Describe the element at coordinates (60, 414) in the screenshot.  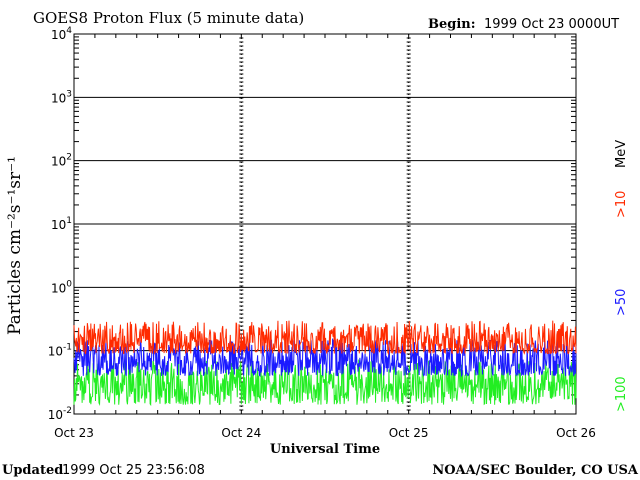
I see `y-tick-label: 10⁻²` at that location.